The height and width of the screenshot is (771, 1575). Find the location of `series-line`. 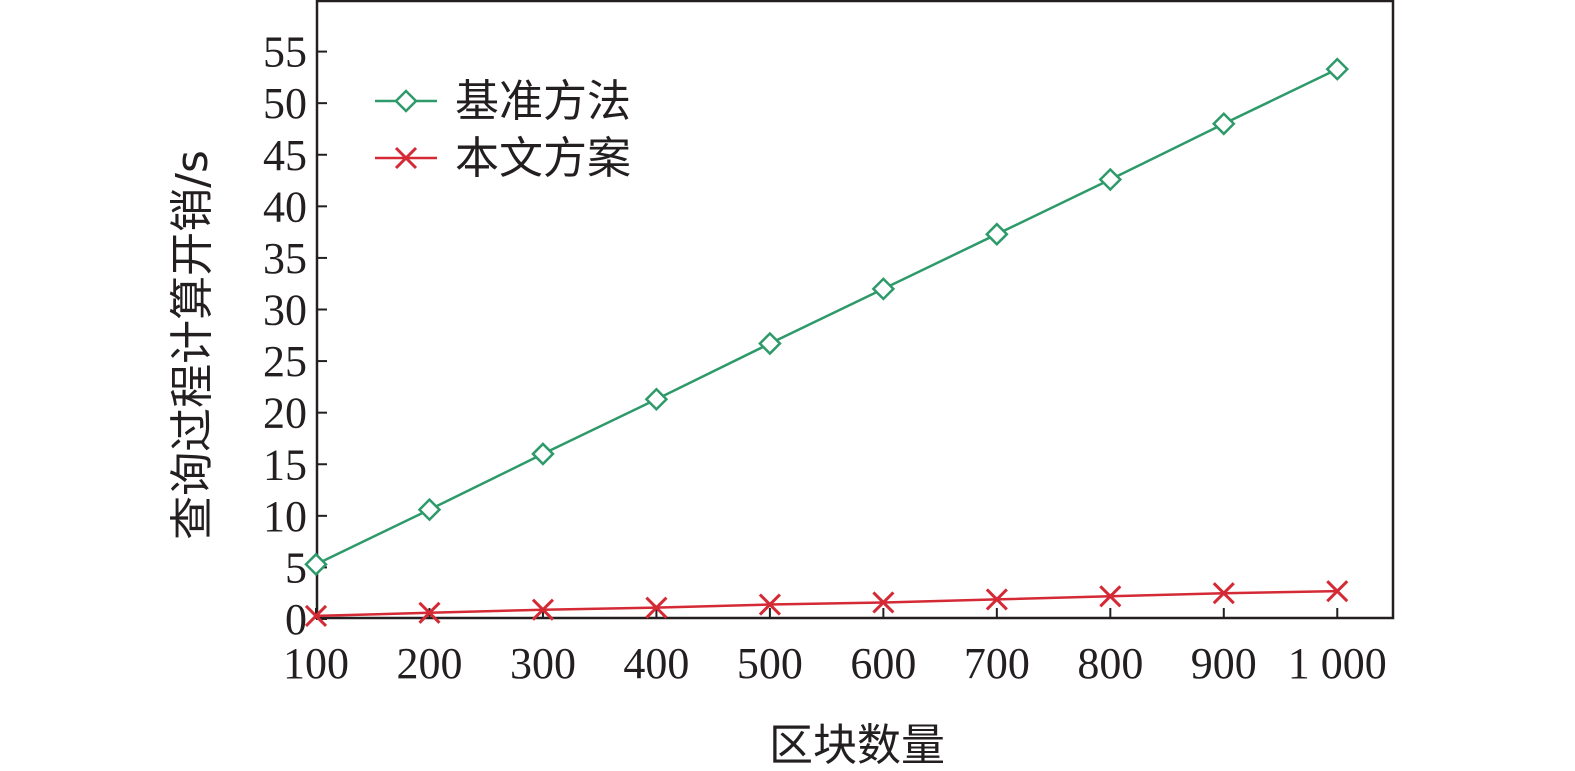

series-line is located at coordinates (826, 603).